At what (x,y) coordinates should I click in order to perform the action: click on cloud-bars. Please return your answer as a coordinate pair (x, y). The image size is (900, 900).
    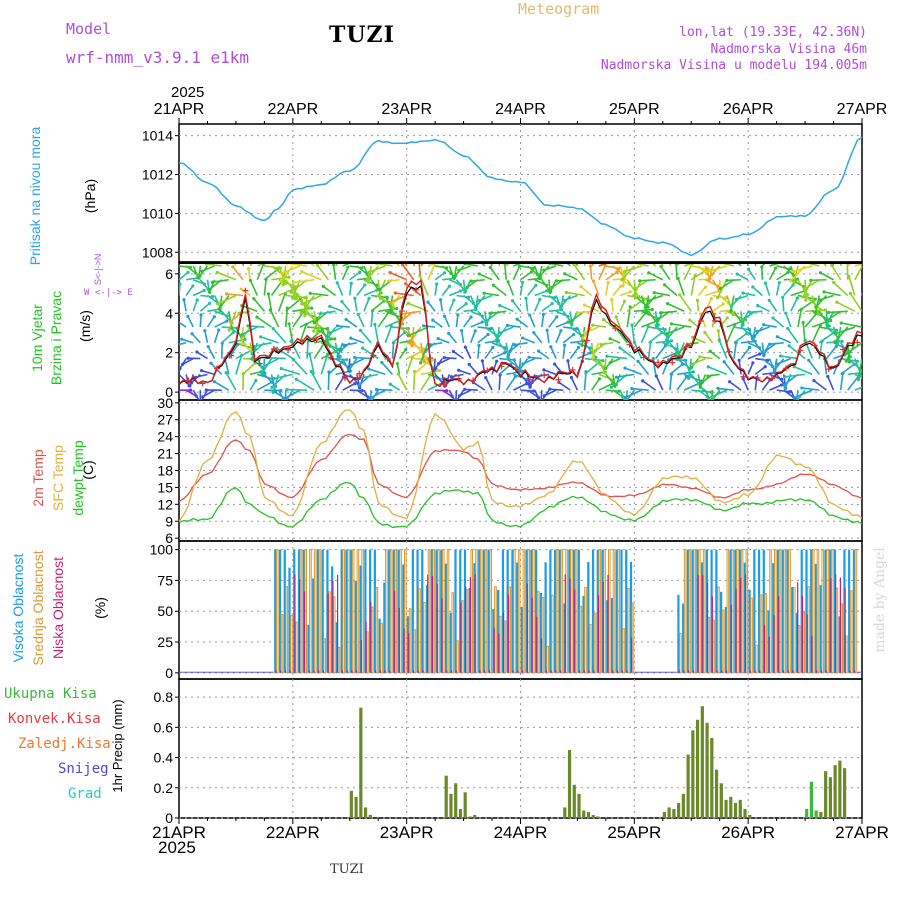
    Looking at the image, I should click on (520, 611).